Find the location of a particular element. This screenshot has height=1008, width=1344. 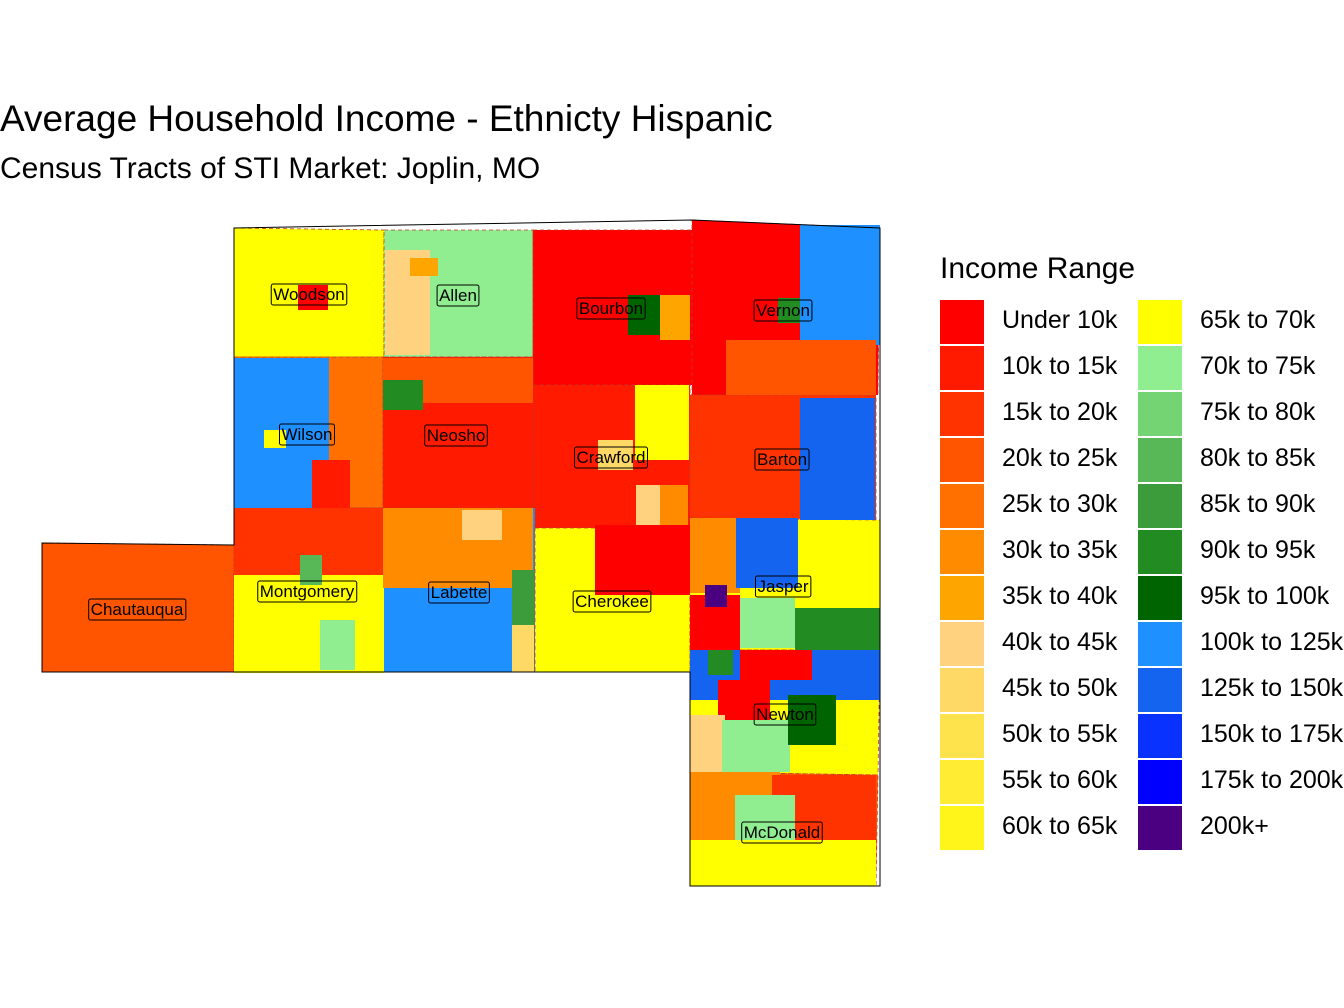

county-label-montgomery: Montgomery is located at coordinates (307, 591).